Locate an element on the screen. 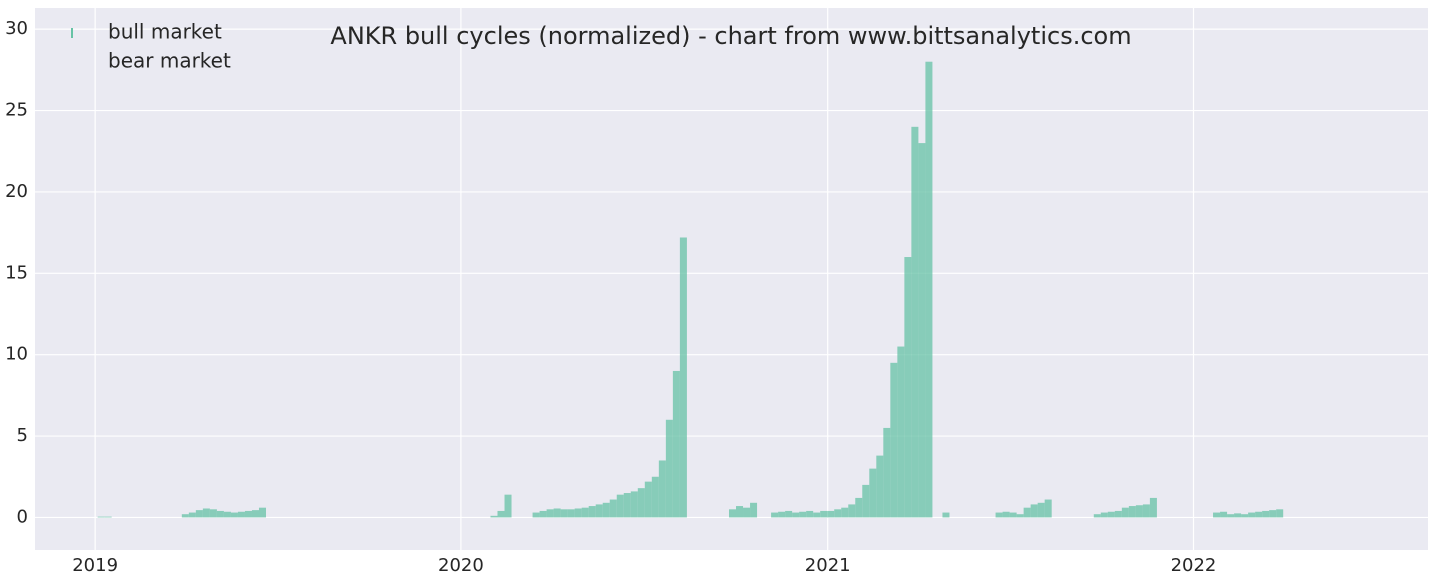 The image size is (1436, 583). y-tick-label: 25 is located at coordinates (16, 110).